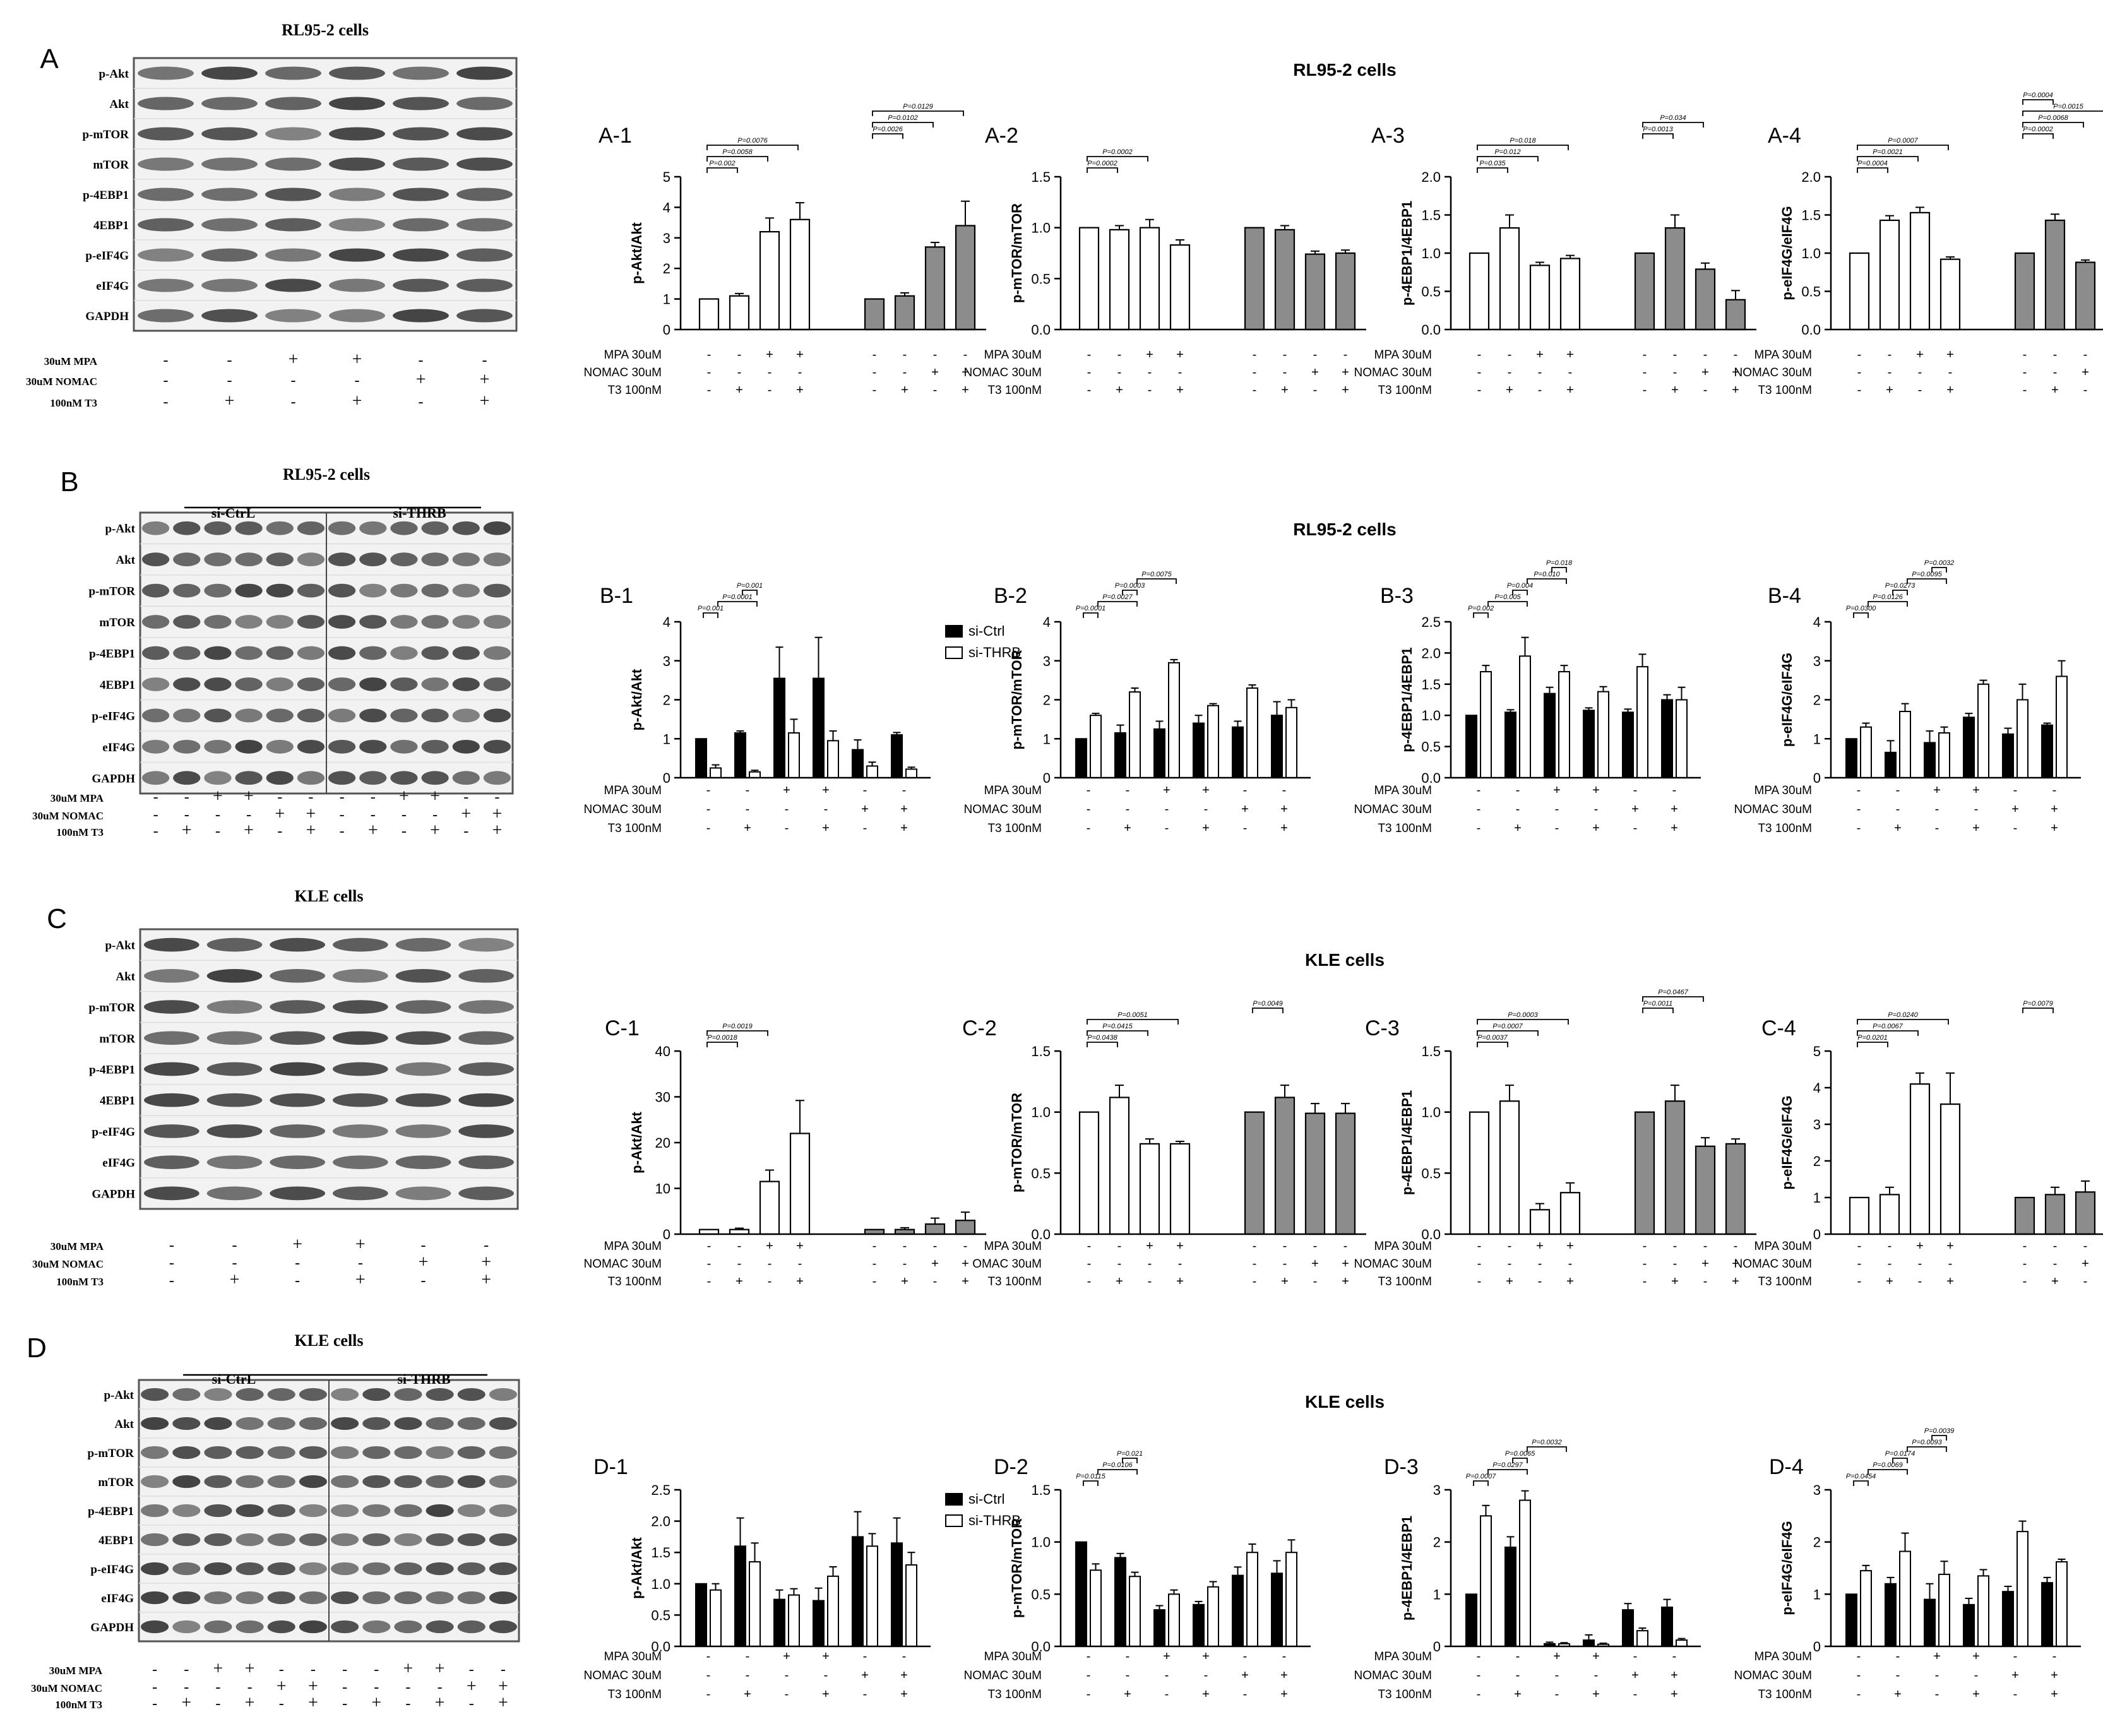  What do you see at coordinates (917, 107) in the screenshot?
I see `p-value: P=0.0129` at bounding box center [917, 107].